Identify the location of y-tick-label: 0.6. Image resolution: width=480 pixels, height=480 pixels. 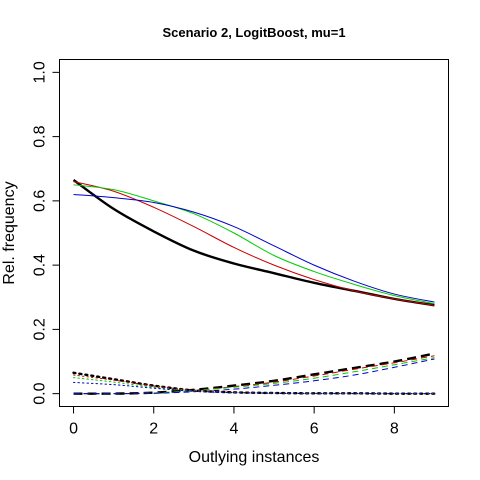
(40, 201).